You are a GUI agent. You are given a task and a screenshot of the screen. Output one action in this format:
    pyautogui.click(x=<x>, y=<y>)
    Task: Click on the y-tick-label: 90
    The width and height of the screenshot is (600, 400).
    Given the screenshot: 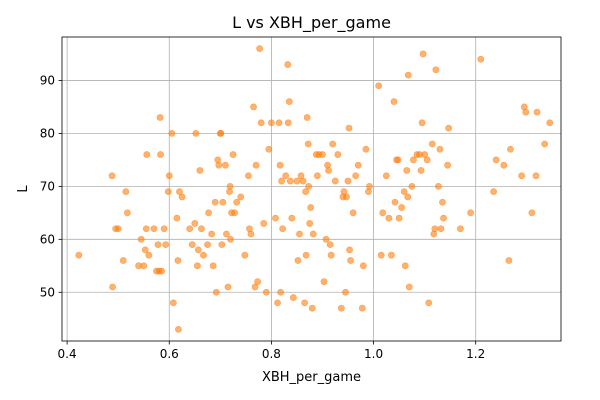 What is the action you would take?
    pyautogui.click(x=47, y=81)
    